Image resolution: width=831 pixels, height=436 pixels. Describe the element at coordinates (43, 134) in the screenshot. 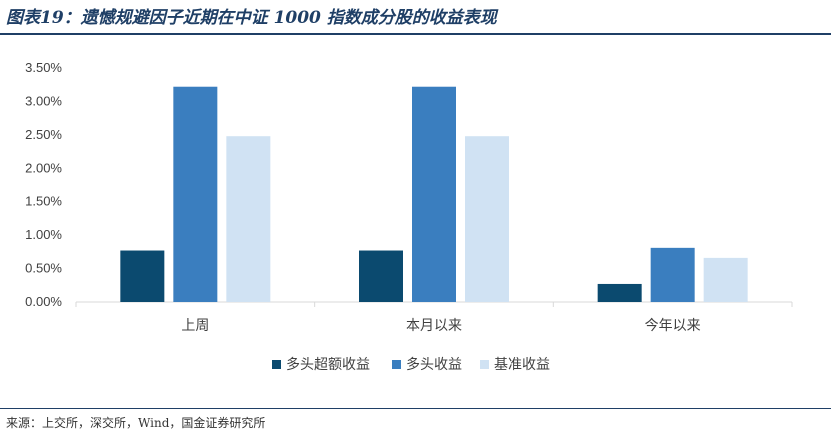

I see `y-tick-label: 2.50%` at that location.